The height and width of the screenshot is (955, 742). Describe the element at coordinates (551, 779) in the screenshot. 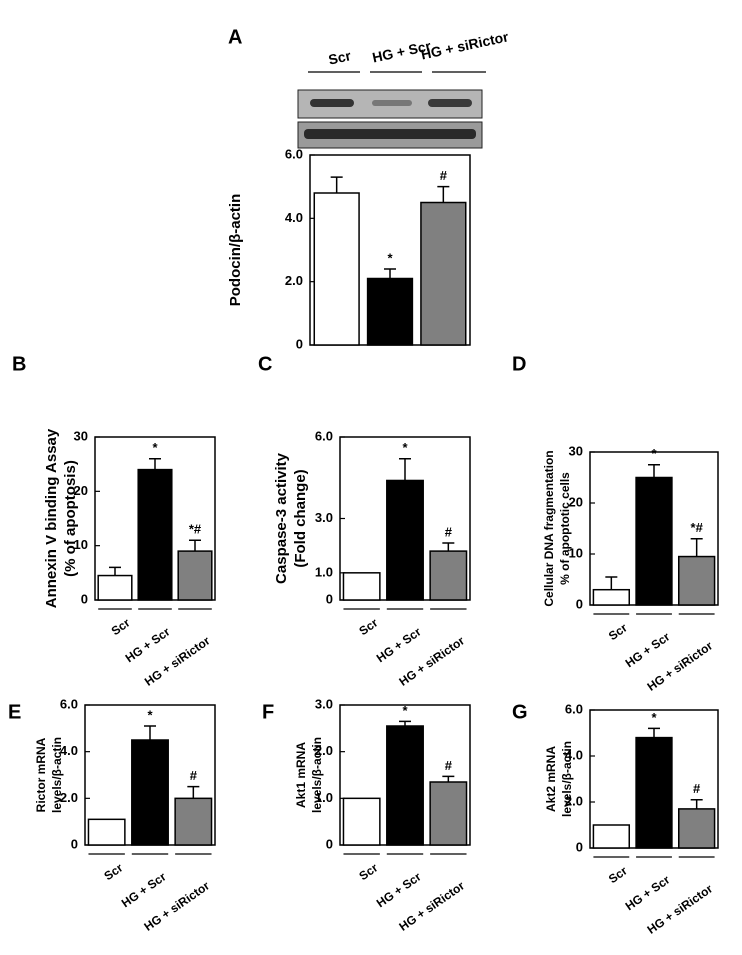

I see `y-axis-label: Akt2 mRNA` at that location.